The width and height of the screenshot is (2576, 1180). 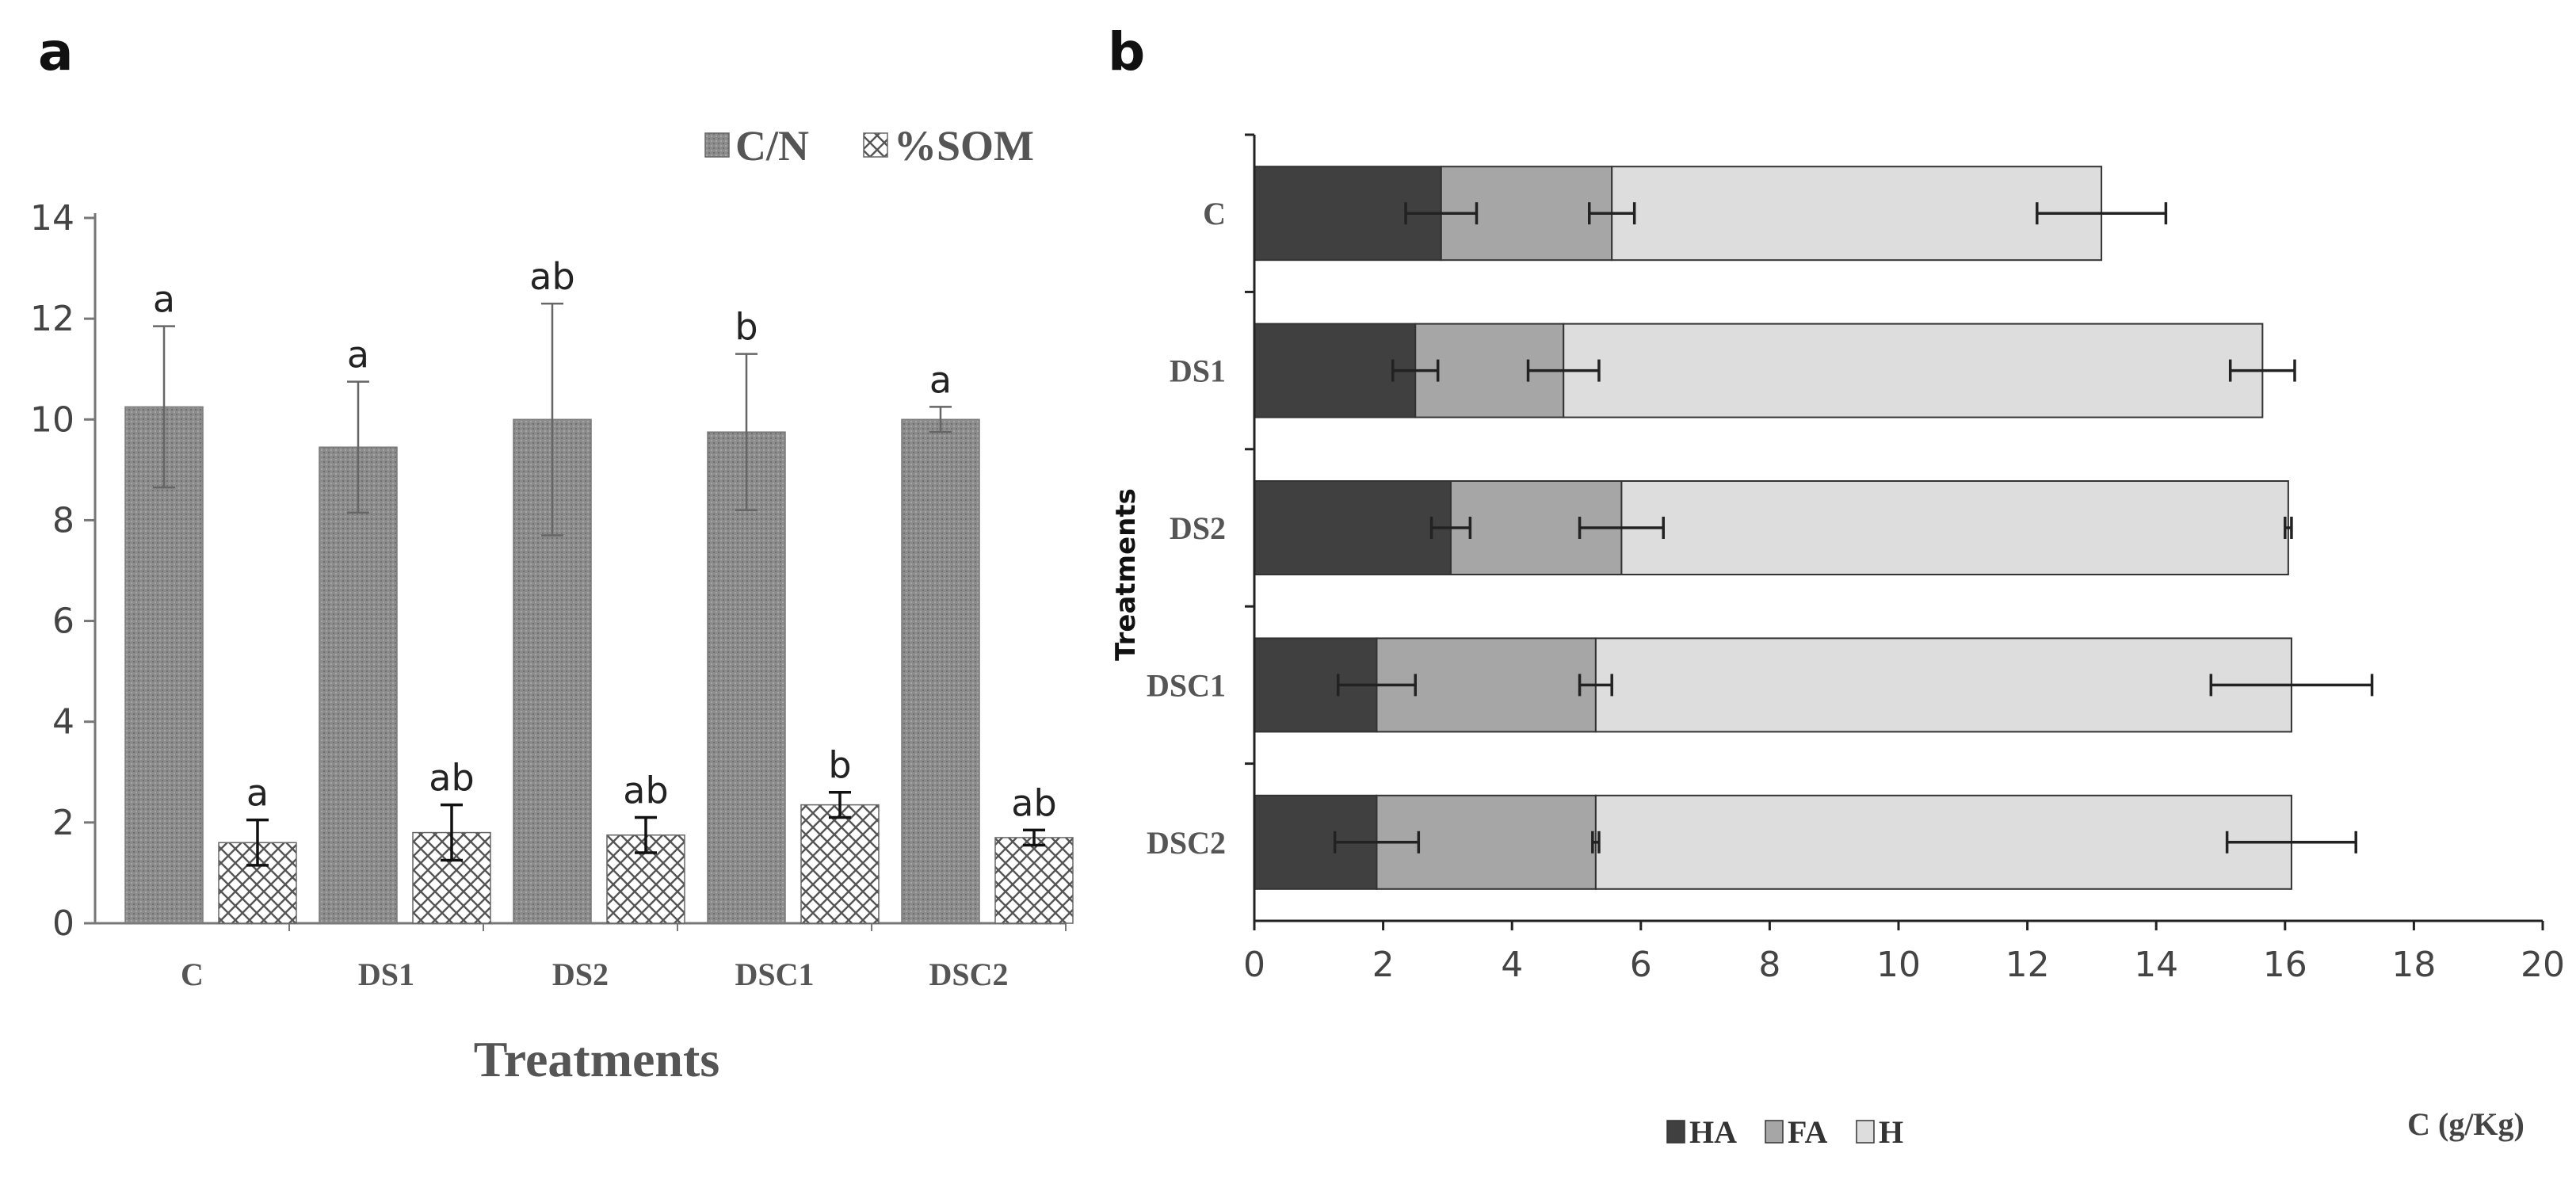 What do you see at coordinates (1126, 51) in the screenshot?
I see `panel-b-label: b` at bounding box center [1126, 51].